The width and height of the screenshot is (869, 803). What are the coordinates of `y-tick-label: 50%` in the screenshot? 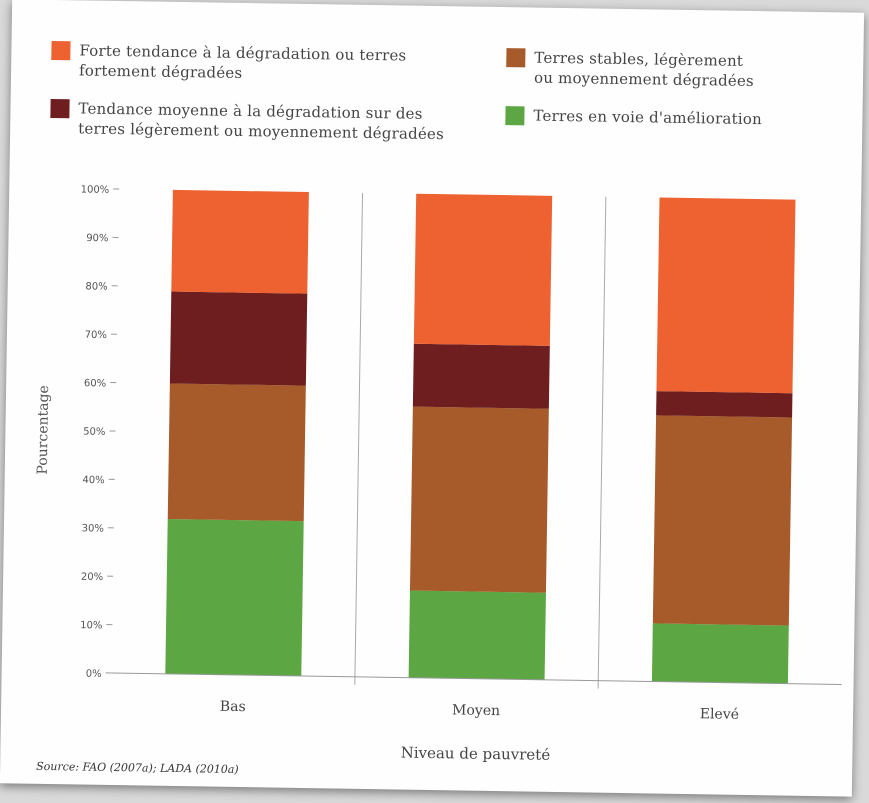 It's located at (94, 432).